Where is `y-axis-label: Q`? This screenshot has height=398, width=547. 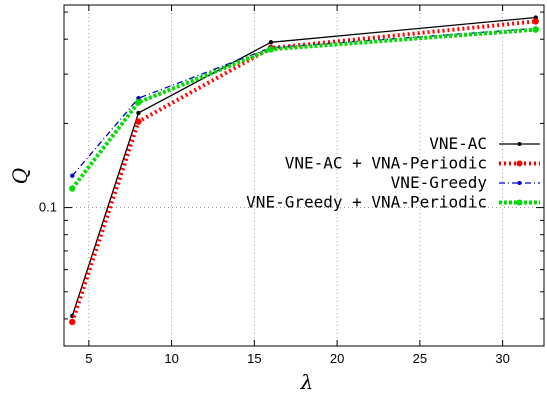 y-axis-label: Q is located at coordinates (20, 176).